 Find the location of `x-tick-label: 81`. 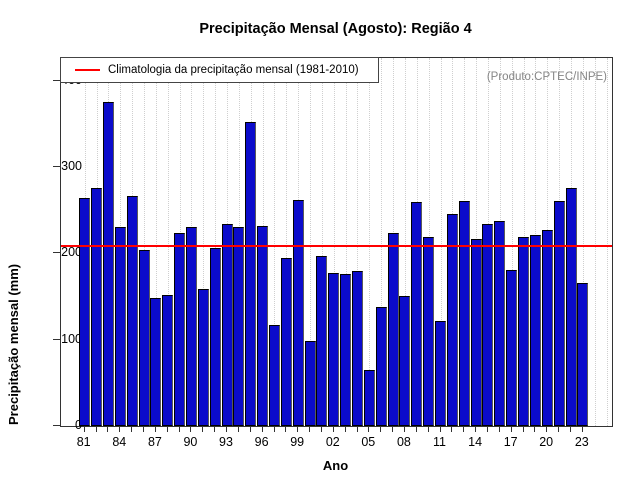

x-tick-label: 81 is located at coordinates (83, 442).